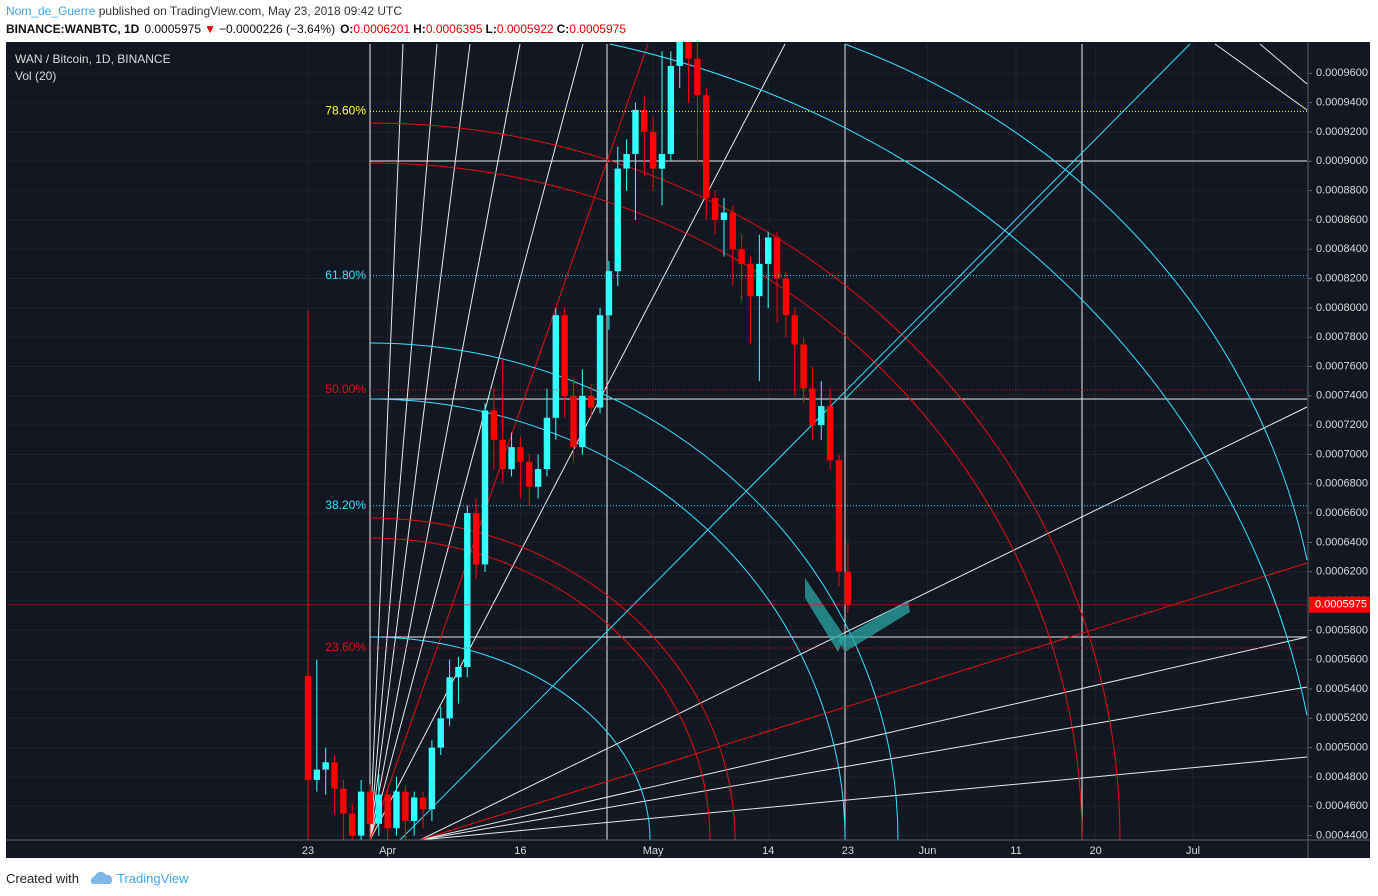 The image size is (1378, 896). I want to click on last-price-label: 0.0005975, so click(1341, 605).